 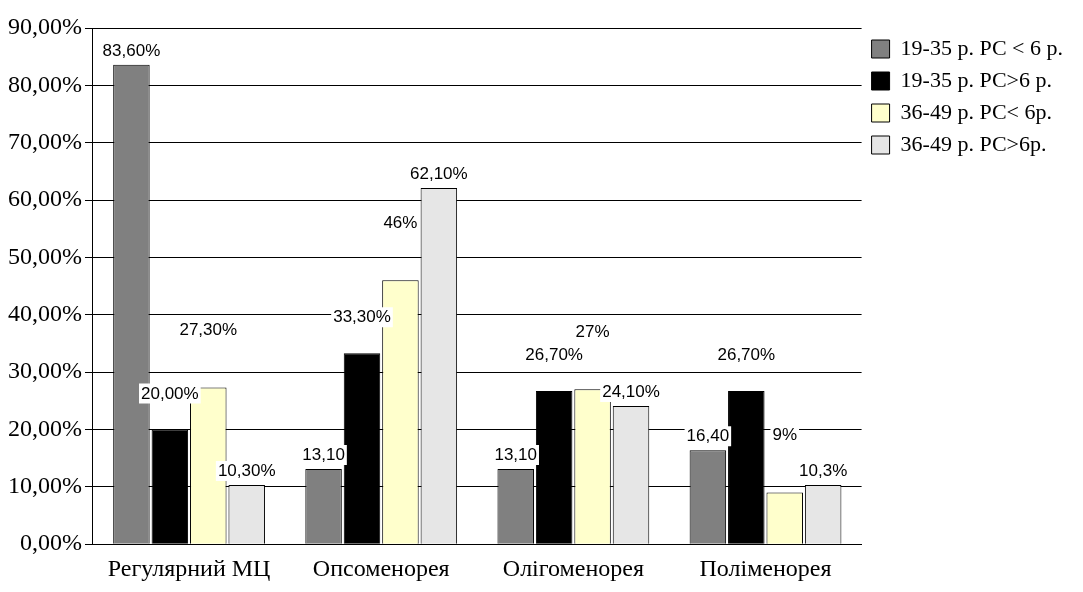 I want to click on data-label: 10,30%, so click(x=246, y=471).